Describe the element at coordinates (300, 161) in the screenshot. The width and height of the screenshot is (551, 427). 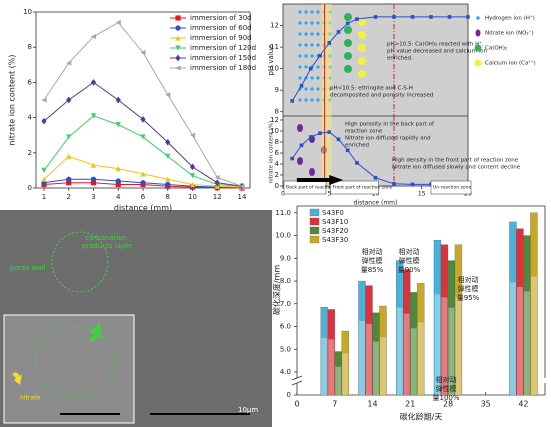
I see `nitrate-dot` at that location.